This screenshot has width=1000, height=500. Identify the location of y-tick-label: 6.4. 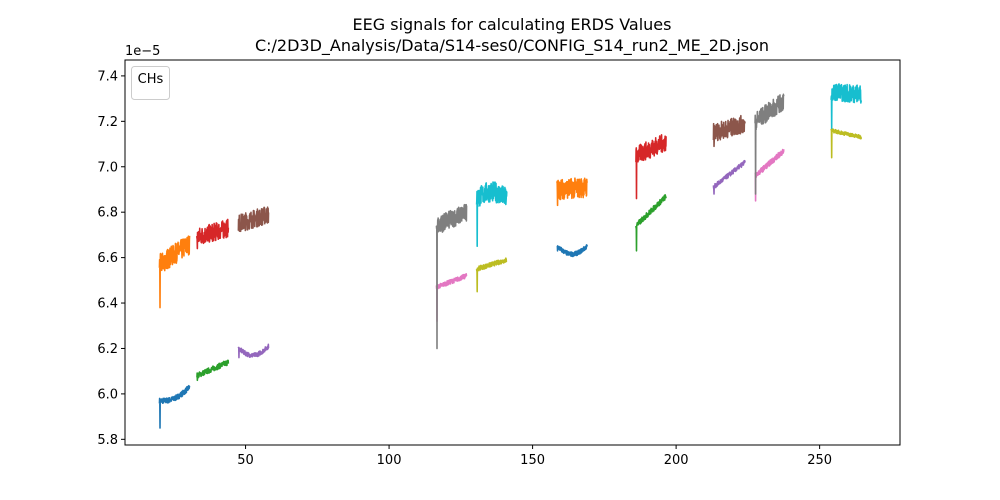
(107, 304).